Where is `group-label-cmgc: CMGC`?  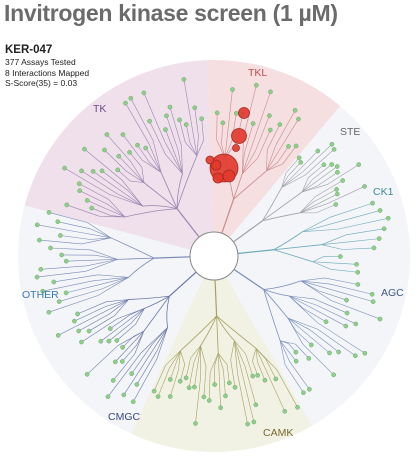
group-label-cmgc: CMGC is located at coordinates (124, 417).